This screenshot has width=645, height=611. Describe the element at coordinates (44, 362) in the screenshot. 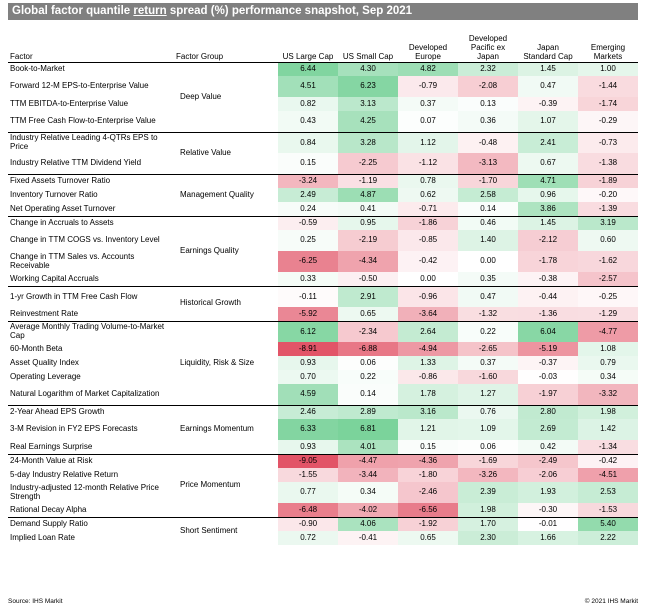

I see `factor-name: Asset Quality Index` at that location.